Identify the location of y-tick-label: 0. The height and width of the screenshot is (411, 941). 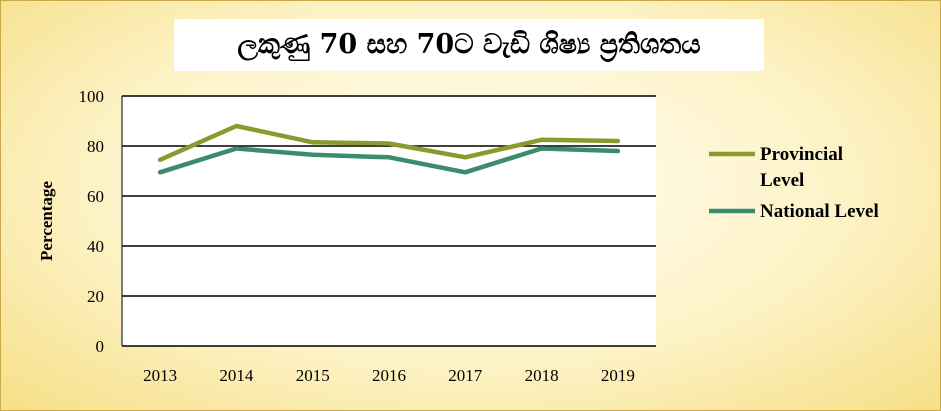
(100, 346).